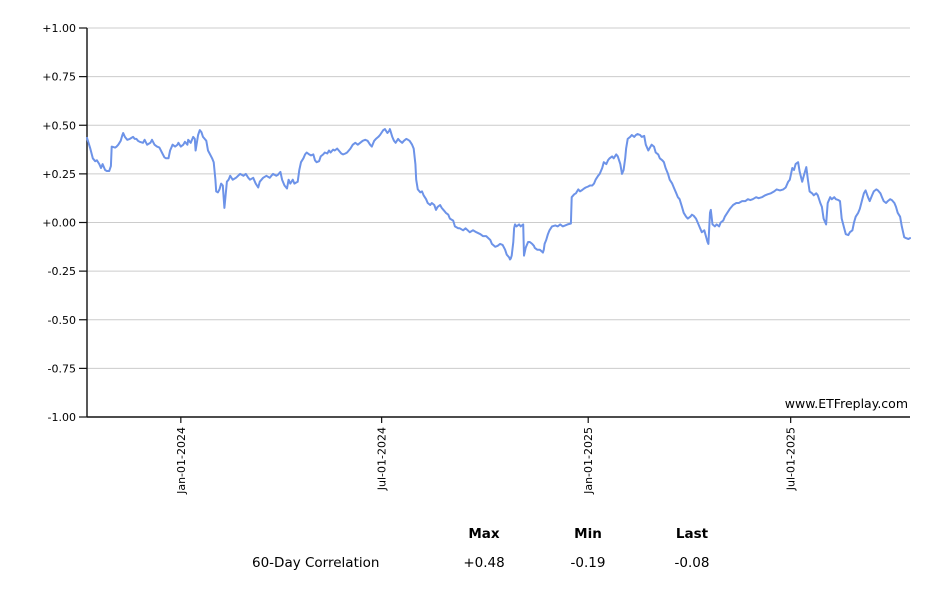  Describe the element at coordinates (588, 563) in the screenshot. I see `stats-value-min: -0.19` at that location.